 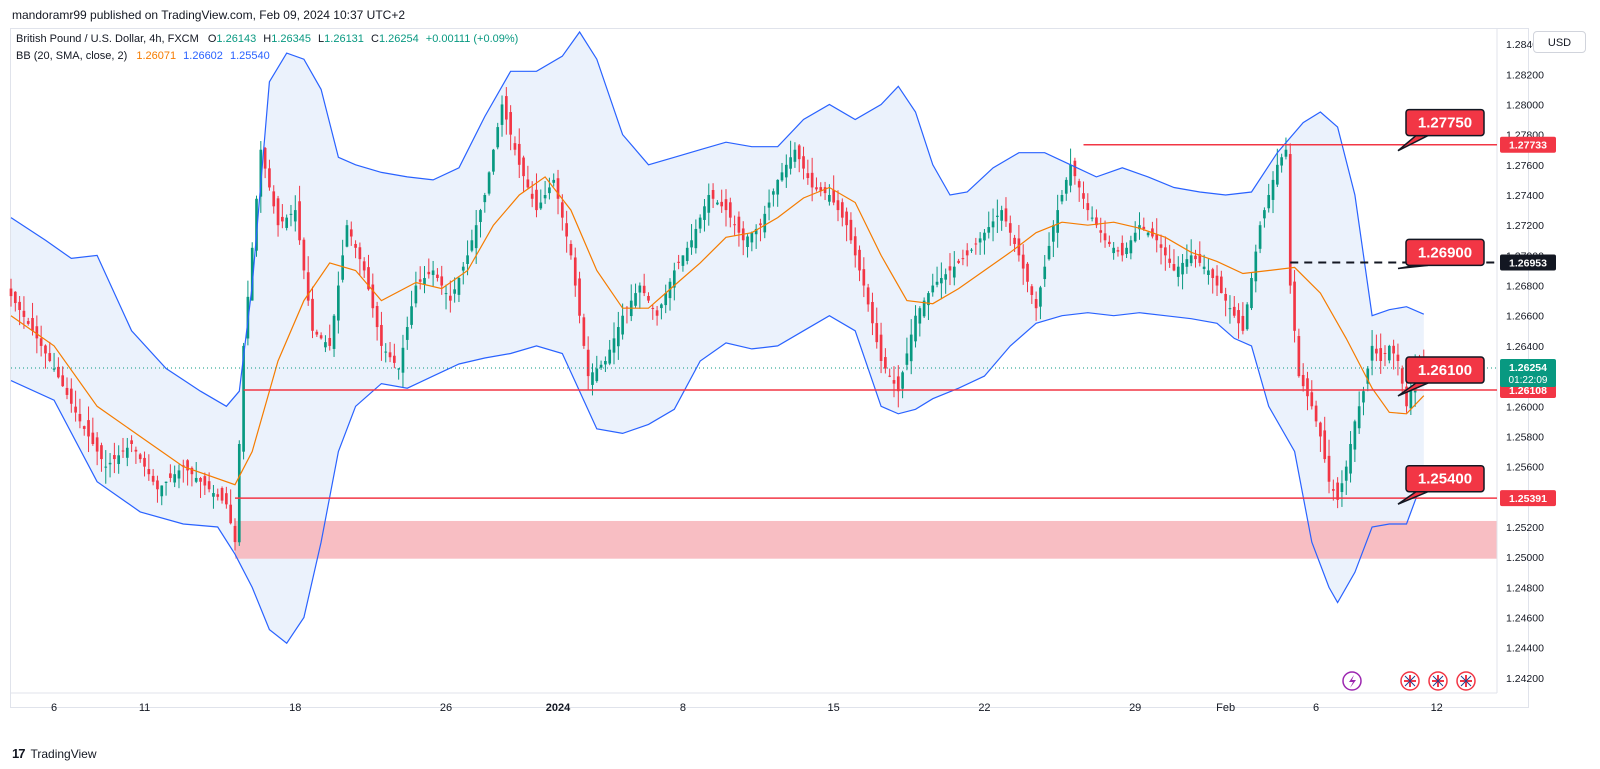 What do you see at coordinates (1413, 143) in the screenshot?
I see `callout-pointer` at bounding box center [1413, 143].